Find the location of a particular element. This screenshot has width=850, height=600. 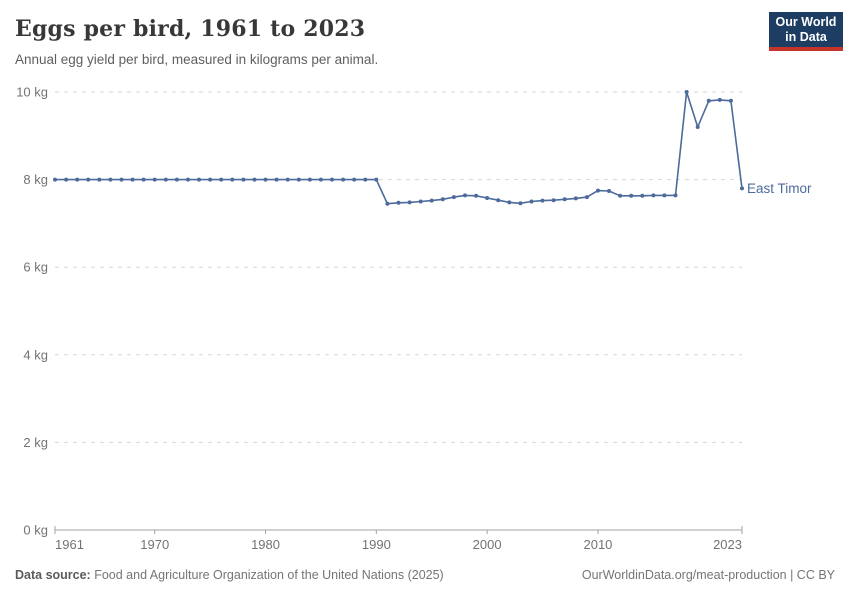

owid-logo-line1: Our World is located at coordinates (806, 21).